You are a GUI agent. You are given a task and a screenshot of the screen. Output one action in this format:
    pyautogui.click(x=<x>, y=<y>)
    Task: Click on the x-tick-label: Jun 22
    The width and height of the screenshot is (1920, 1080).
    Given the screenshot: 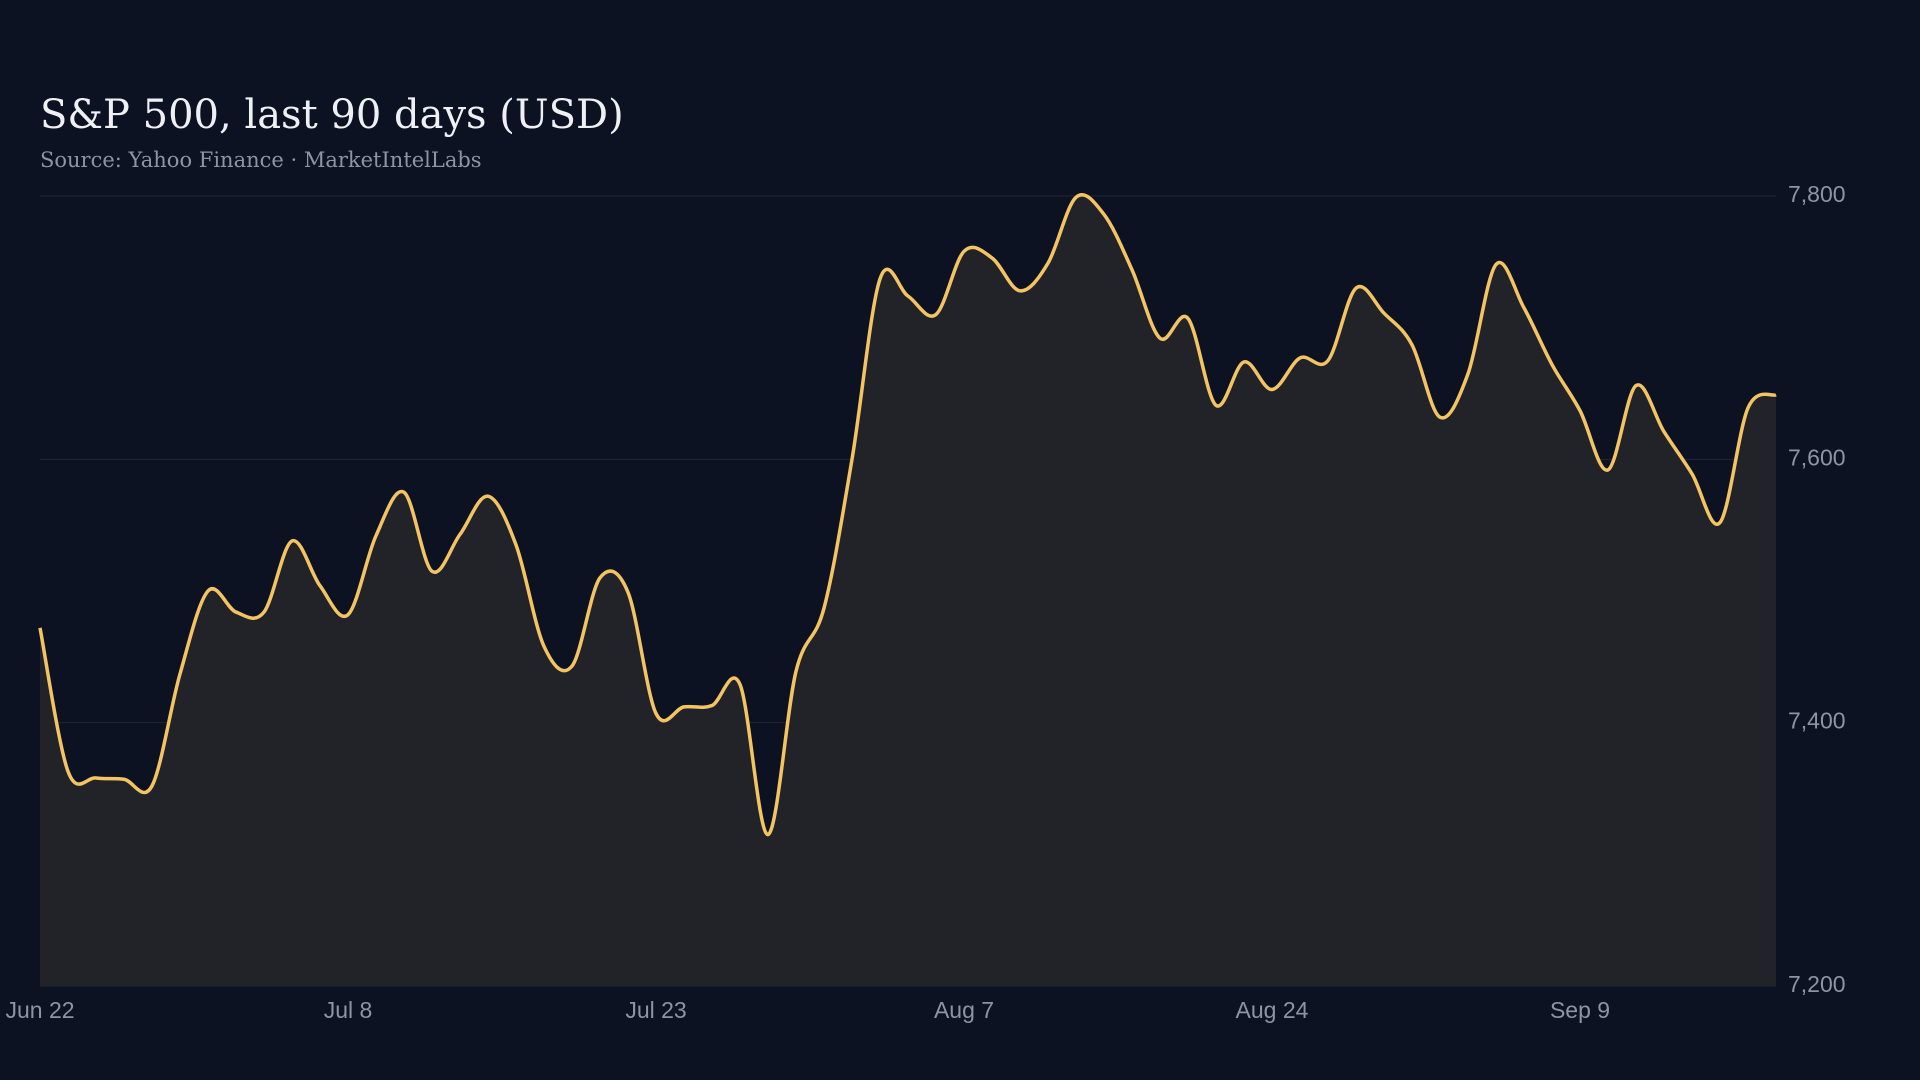 What is the action you would take?
    pyautogui.click(x=39, y=1010)
    